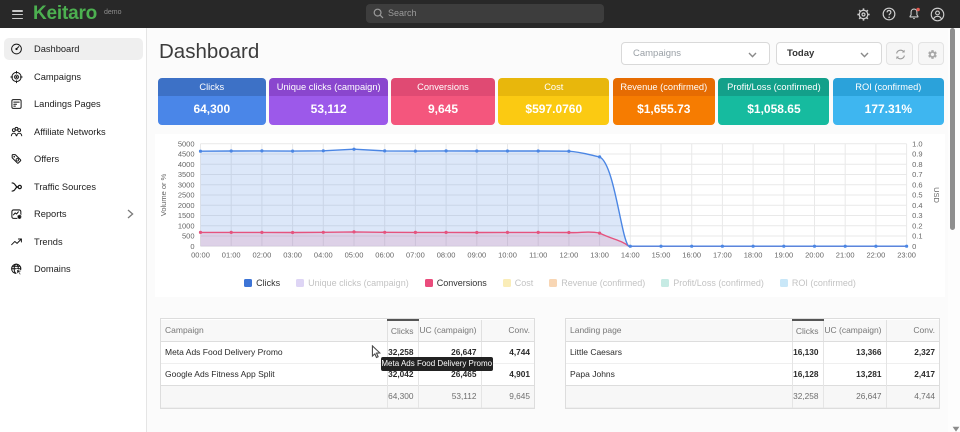  What do you see at coordinates (446, 255) in the screenshot?
I see `svg-text: 08:00` at bounding box center [446, 255].